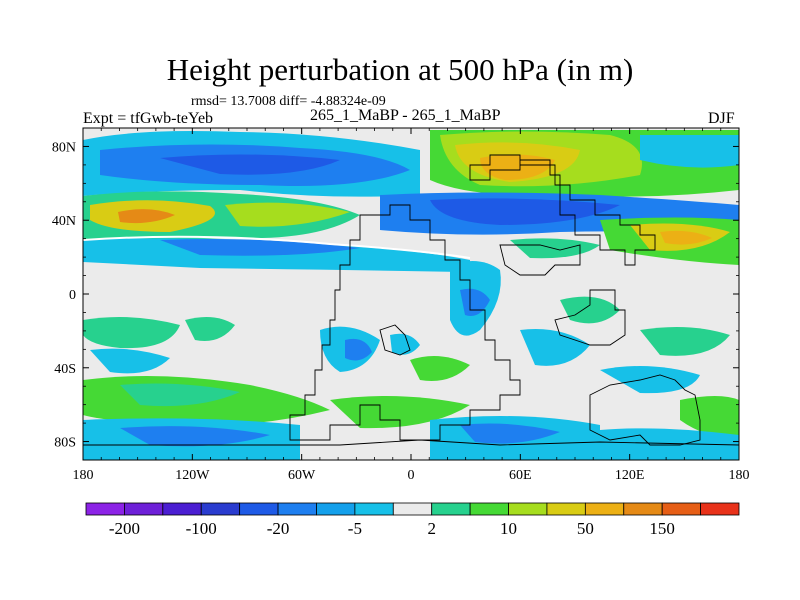 This screenshot has height=600, width=800. I want to click on x-tick-label: 120W, so click(192, 475).